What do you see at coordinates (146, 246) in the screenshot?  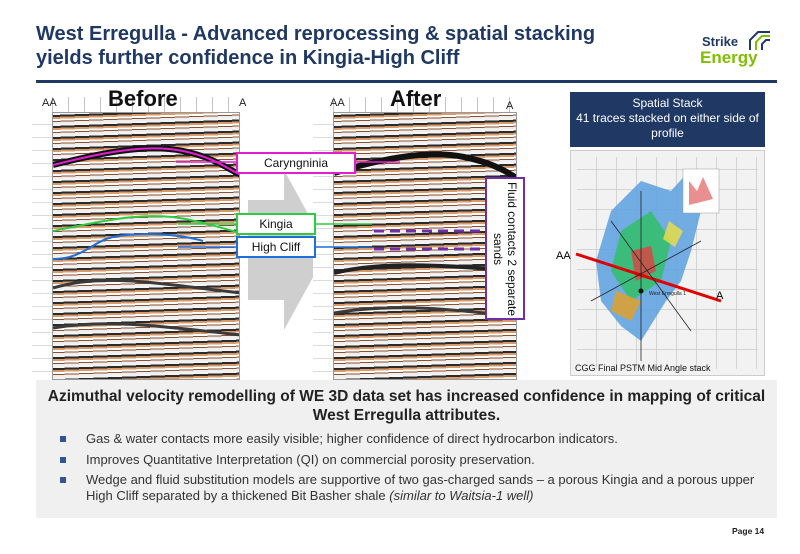 I see `before-seismic-section` at bounding box center [146, 246].